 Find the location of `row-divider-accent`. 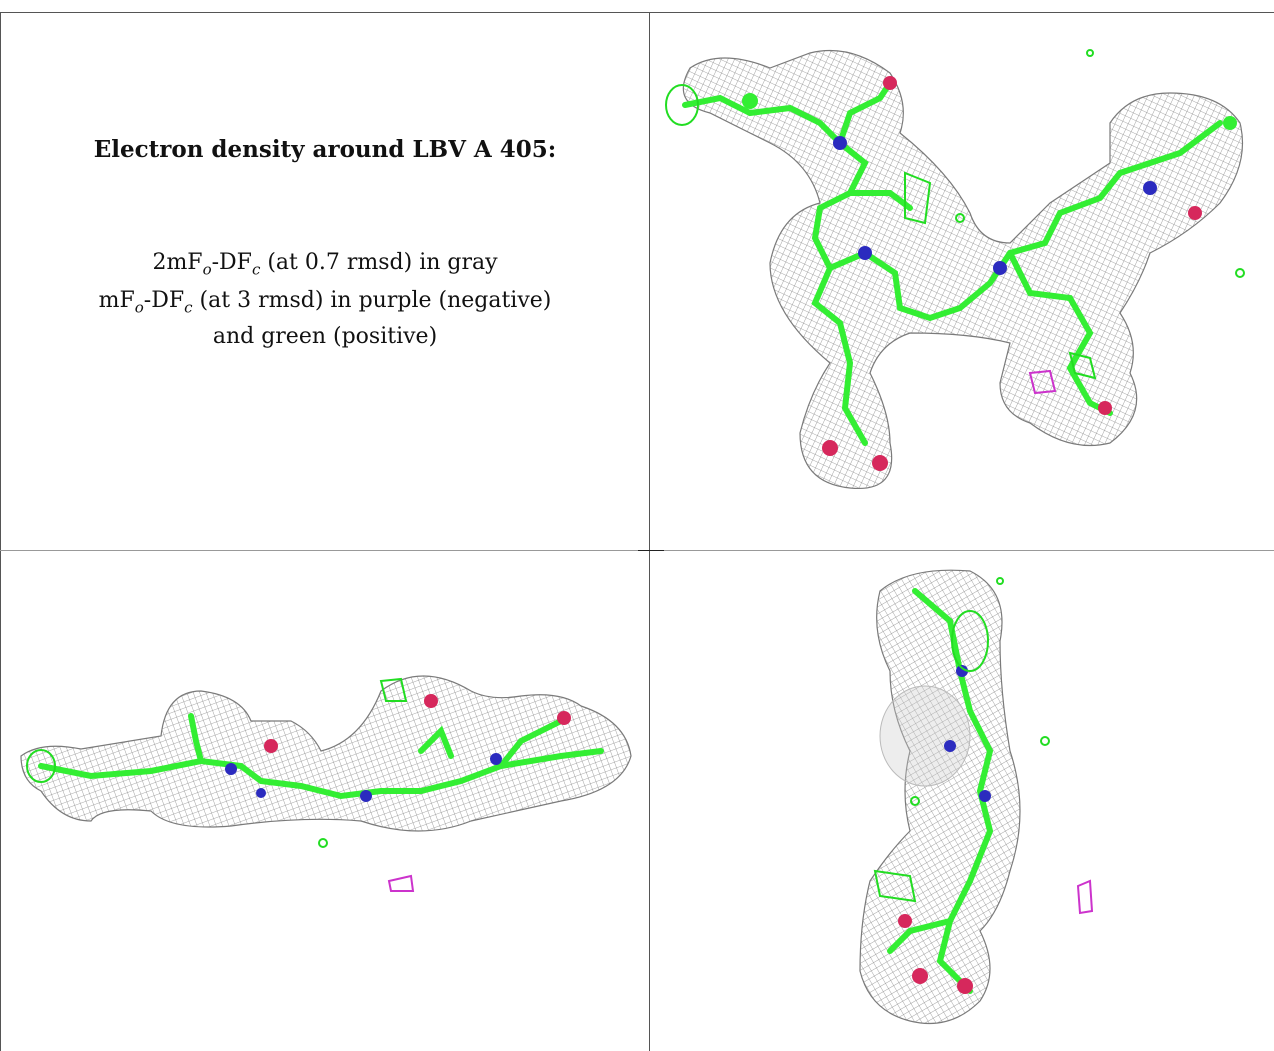

row-divider-accent is located at coordinates (651, 550).